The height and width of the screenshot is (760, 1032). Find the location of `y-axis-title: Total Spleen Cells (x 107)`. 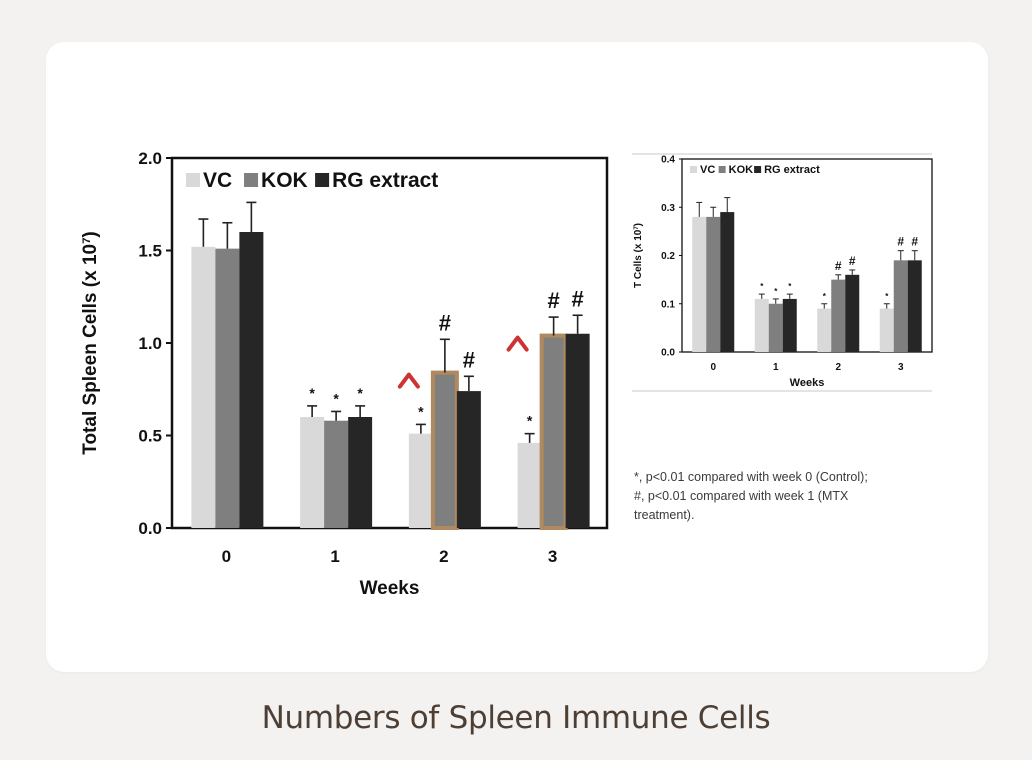

y-axis-title: Total Spleen Cells (x 107) is located at coordinates (90, 343).